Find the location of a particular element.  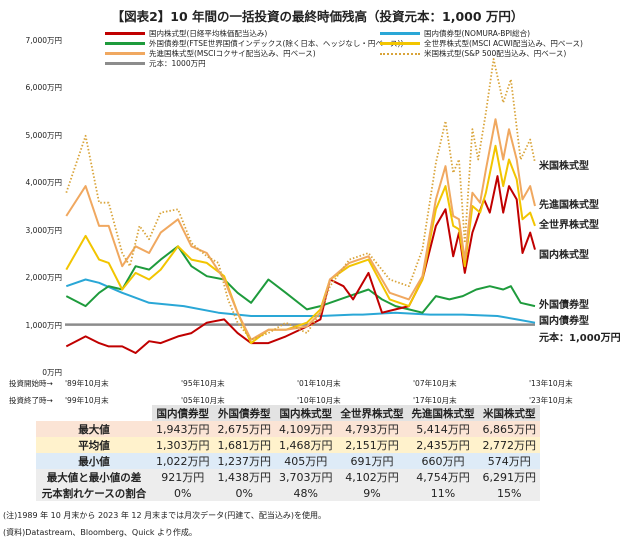

y-tick-label: 3,000万円 is located at coordinates (43, 230).